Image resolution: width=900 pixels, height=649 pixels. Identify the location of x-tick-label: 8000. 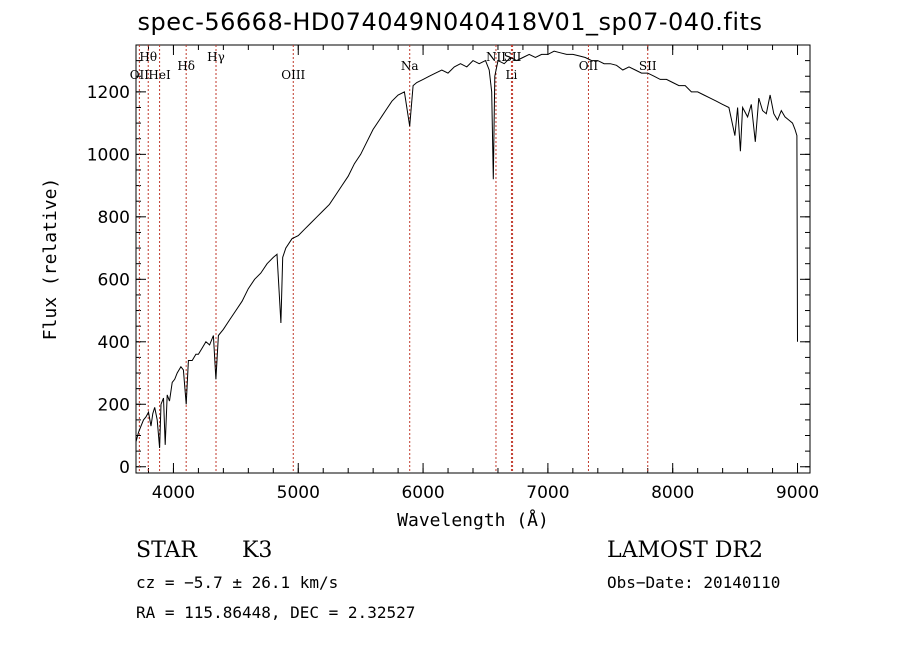
(672, 493).